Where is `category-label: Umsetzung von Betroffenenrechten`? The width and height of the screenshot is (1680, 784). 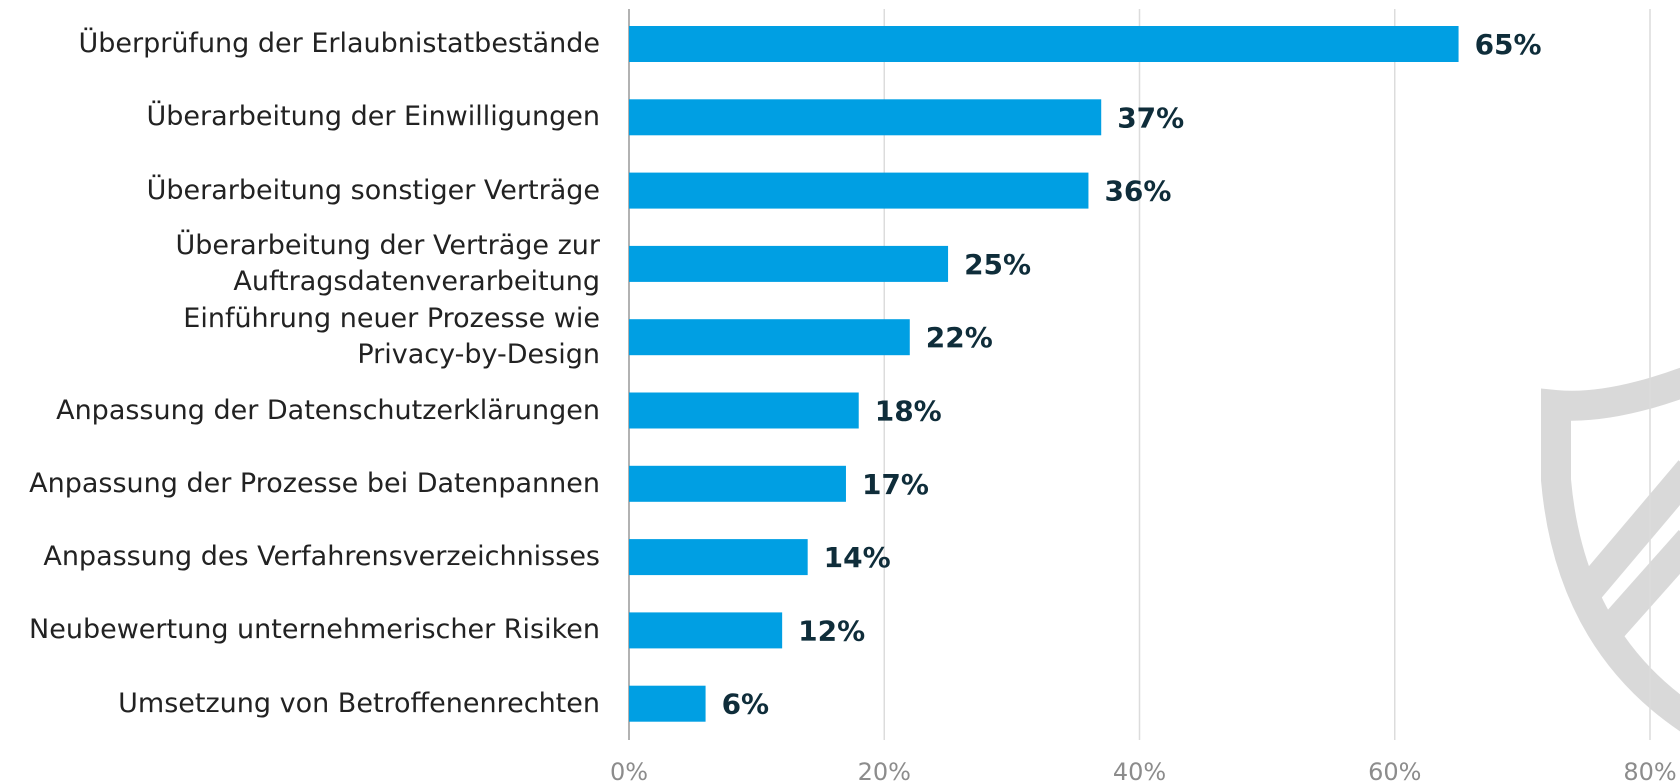 category-label: Umsetzung von Betroffenenrechten is located at coordinates (359, 703).